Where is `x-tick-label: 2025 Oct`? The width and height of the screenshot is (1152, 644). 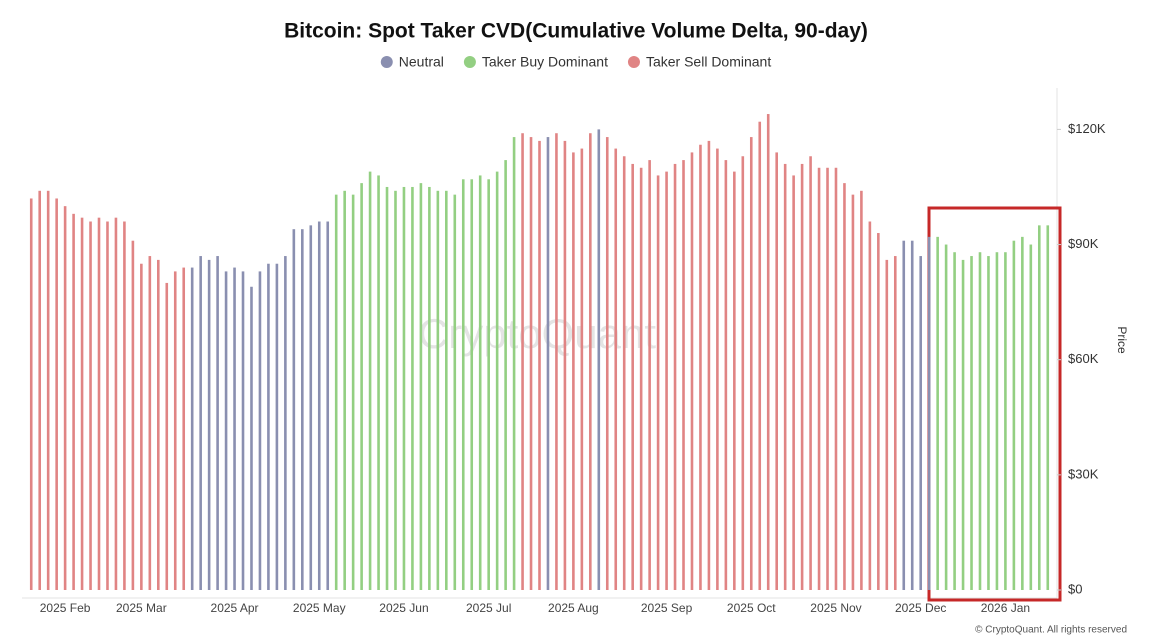
x-tick-label: 2025 Oct is located at coordinates (751, 608).